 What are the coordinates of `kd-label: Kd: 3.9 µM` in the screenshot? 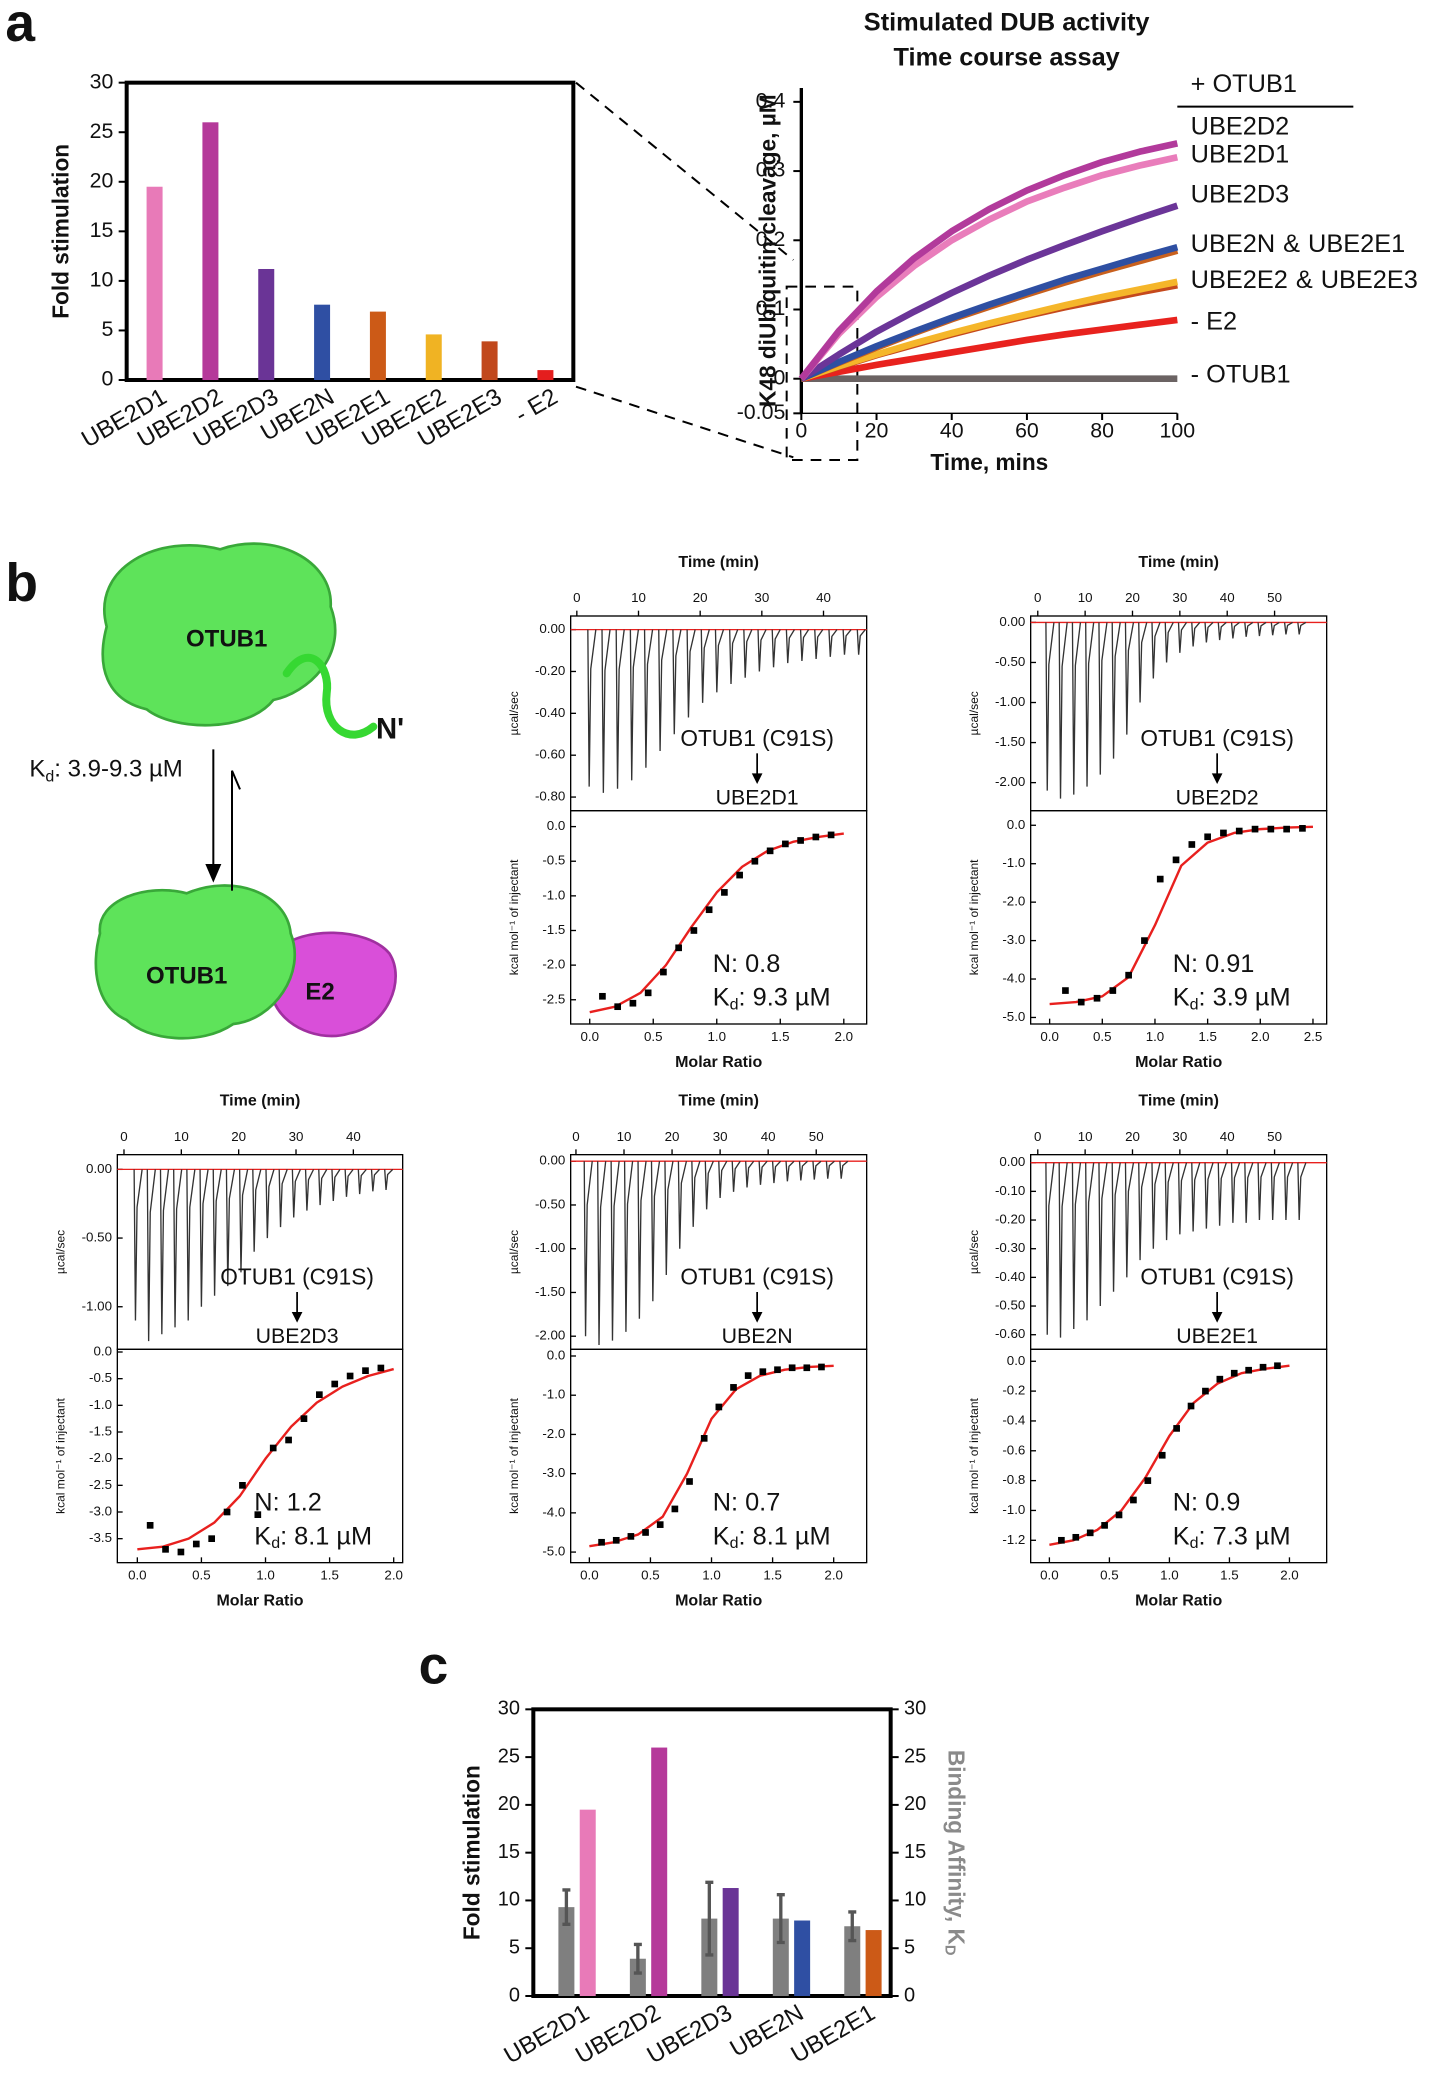 It's located at (1232, 998).